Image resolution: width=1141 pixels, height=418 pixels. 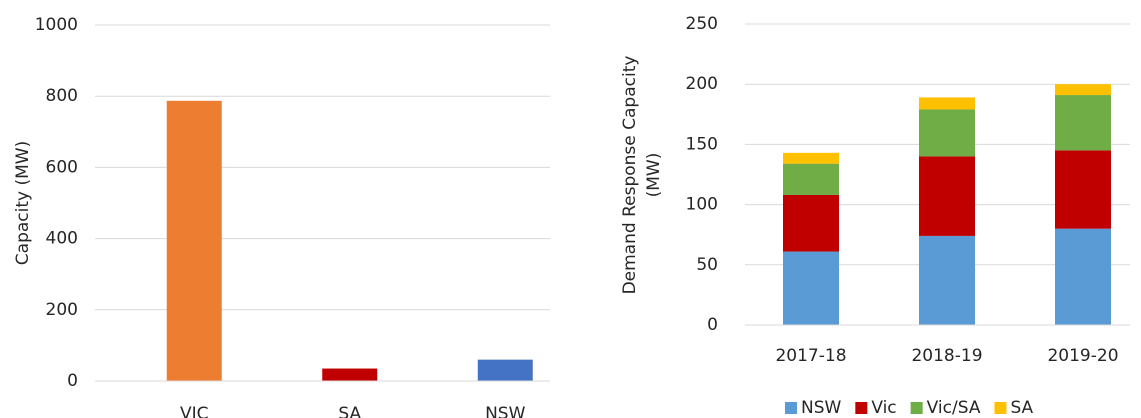 What do you see at coordinates (62, 96) in the screenshot?
I see `y-tick-label: 800` at bounding box center [62, 96].